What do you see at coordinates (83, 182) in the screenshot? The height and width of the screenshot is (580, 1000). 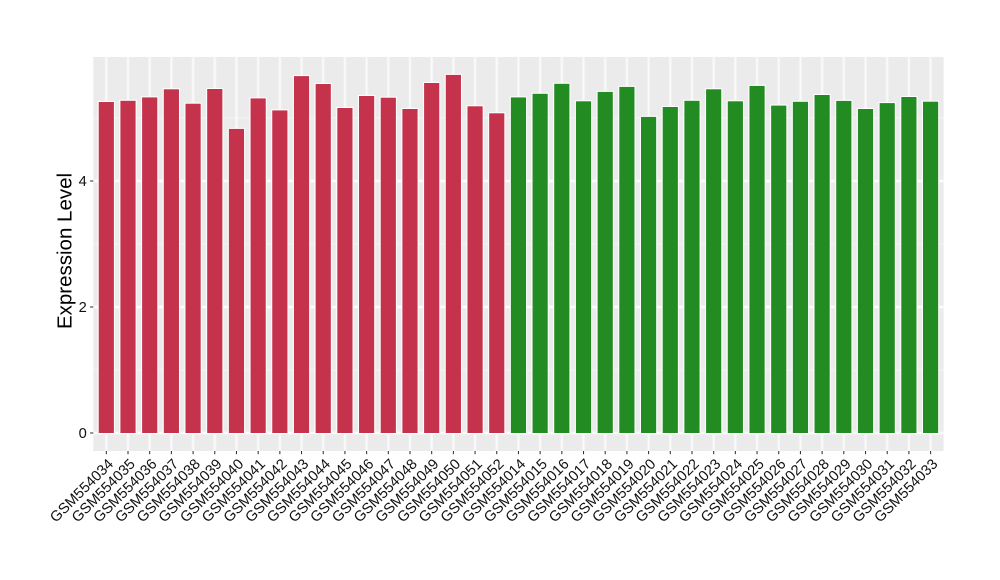 I see `svg-text: 4` at bounding box center [83, 182].